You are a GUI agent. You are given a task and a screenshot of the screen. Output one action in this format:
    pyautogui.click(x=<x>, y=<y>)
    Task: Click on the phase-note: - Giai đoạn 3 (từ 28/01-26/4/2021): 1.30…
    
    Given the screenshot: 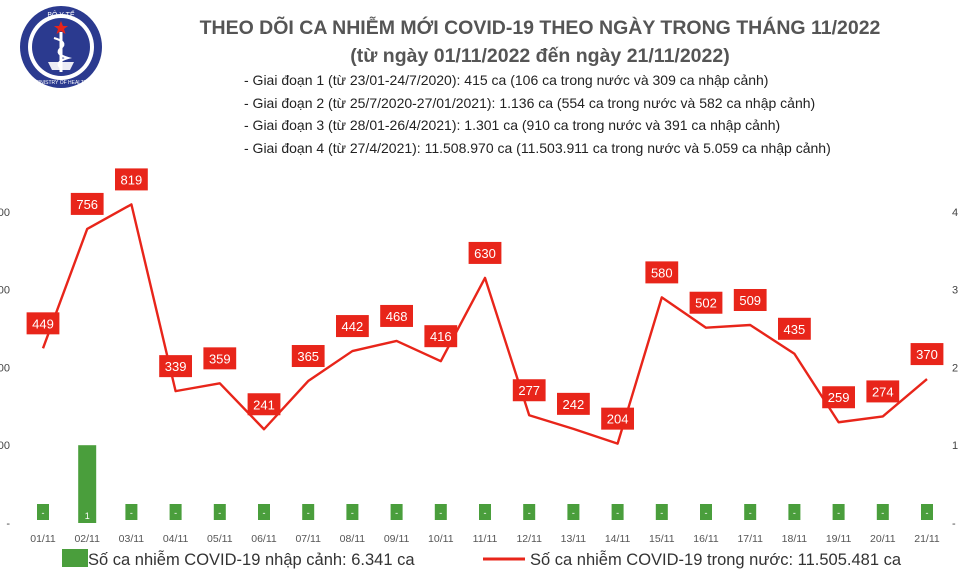 What is the action you would take?
    pyautogui.click(x=512, y=125)
    